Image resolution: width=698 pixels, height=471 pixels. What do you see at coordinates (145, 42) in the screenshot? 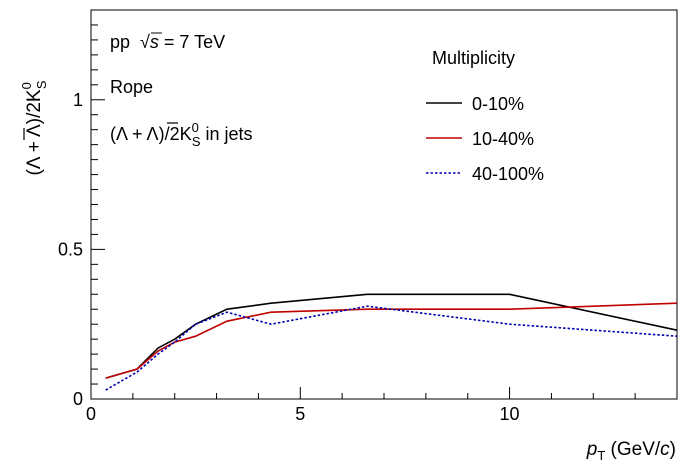
I see `annotation-sqrt: √` at bounding box center [145, 42].